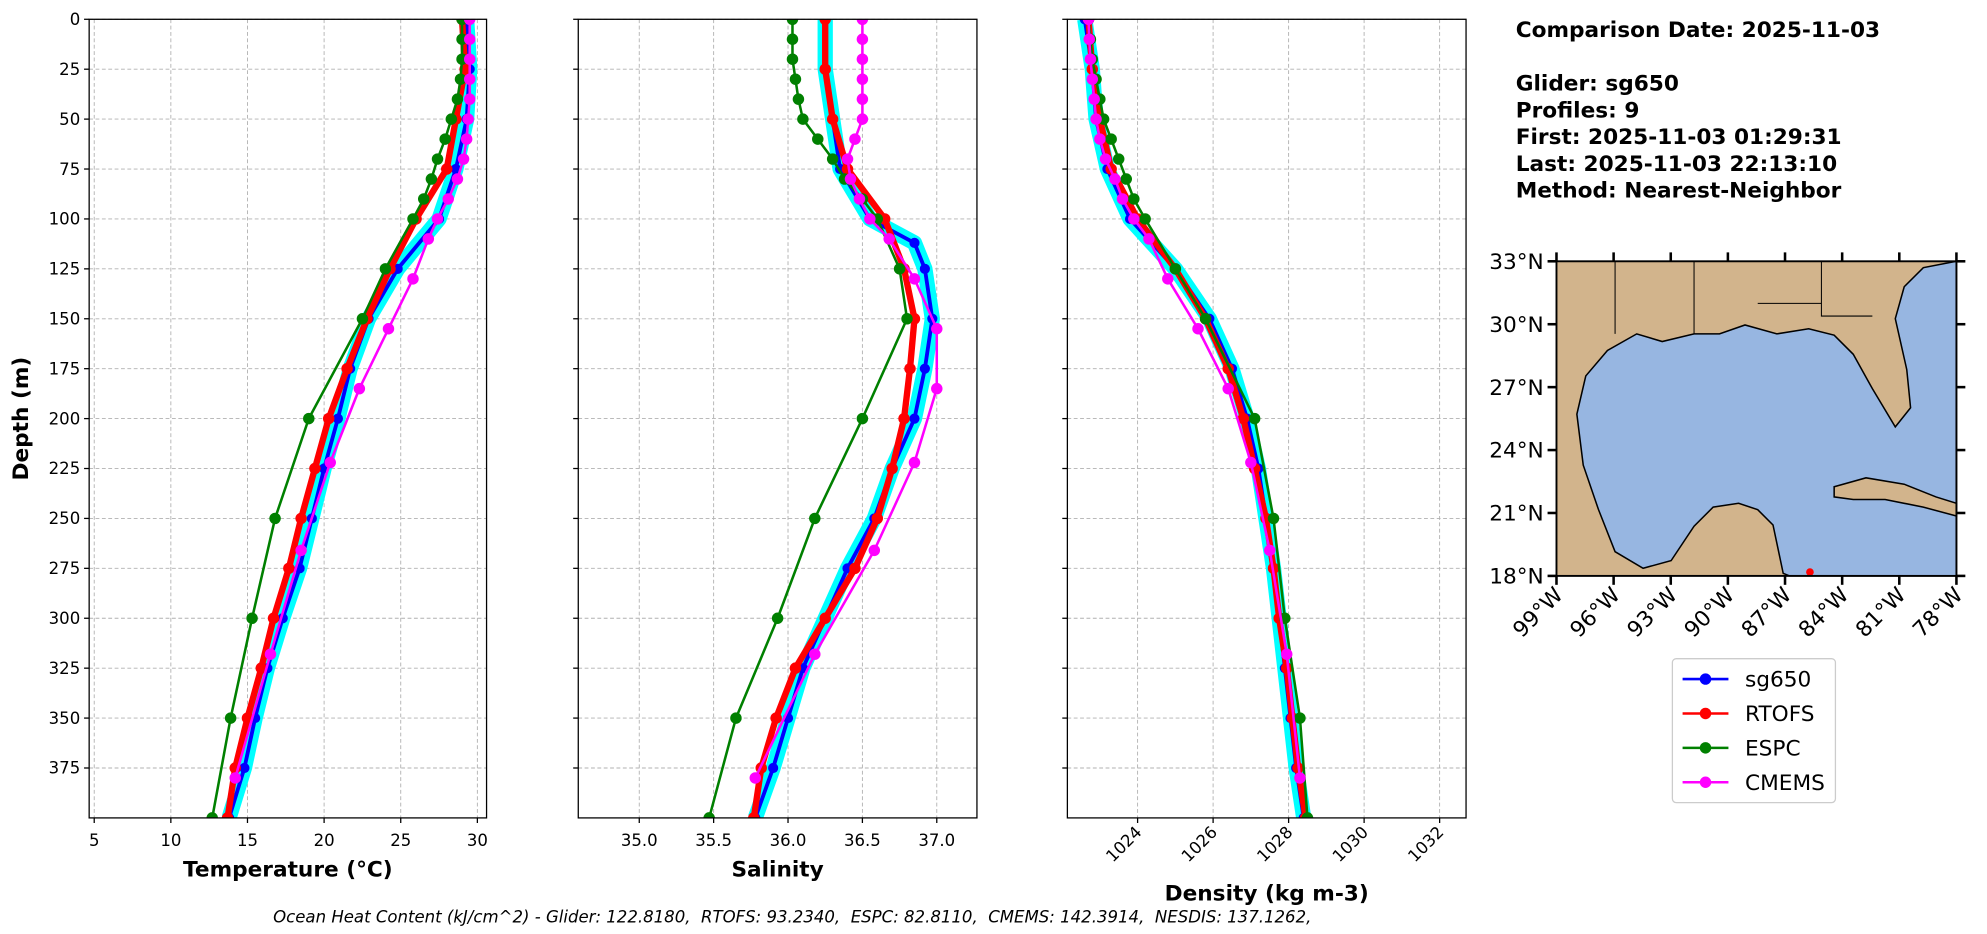 The height and width of the screenshot is (934, 1987). I want to click on x-tick-label: 36.5, so click(862, 840).